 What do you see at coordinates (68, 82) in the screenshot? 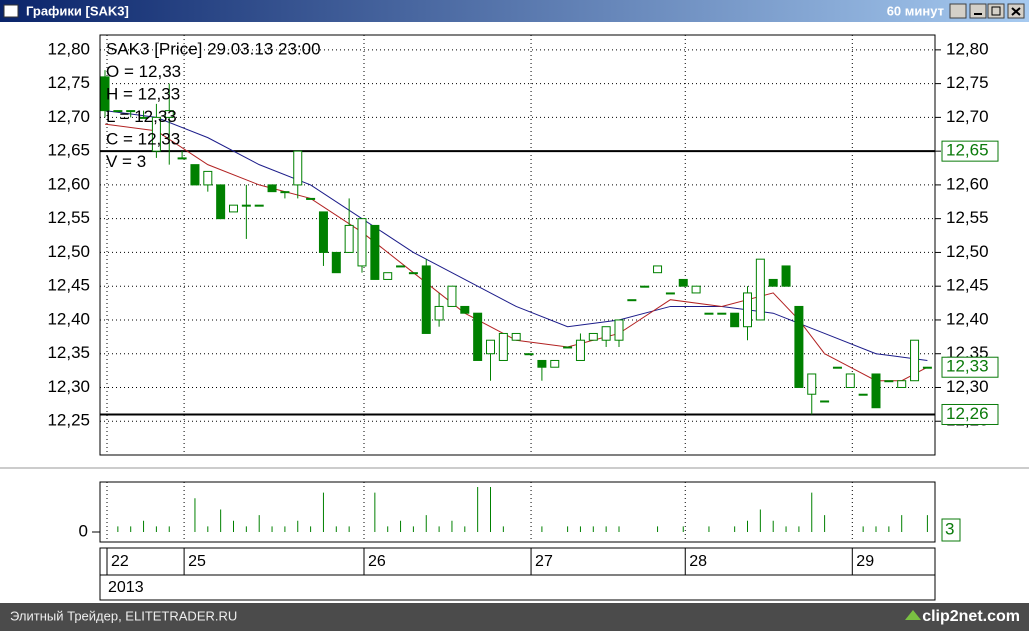
I see `y-tick-label: 12,75` at bounding box center [68, 82].